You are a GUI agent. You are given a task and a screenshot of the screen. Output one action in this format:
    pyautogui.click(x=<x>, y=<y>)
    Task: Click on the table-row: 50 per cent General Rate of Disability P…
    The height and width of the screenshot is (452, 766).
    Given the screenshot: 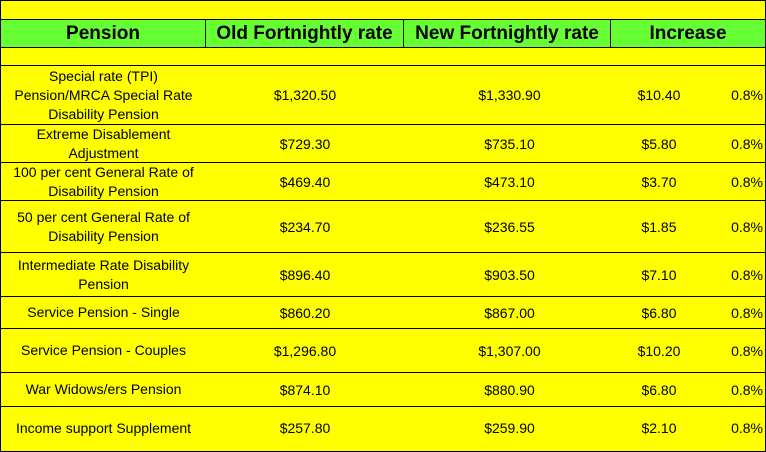 What is the action you would take?
    pyautogui.click(x=383, y=227)
    